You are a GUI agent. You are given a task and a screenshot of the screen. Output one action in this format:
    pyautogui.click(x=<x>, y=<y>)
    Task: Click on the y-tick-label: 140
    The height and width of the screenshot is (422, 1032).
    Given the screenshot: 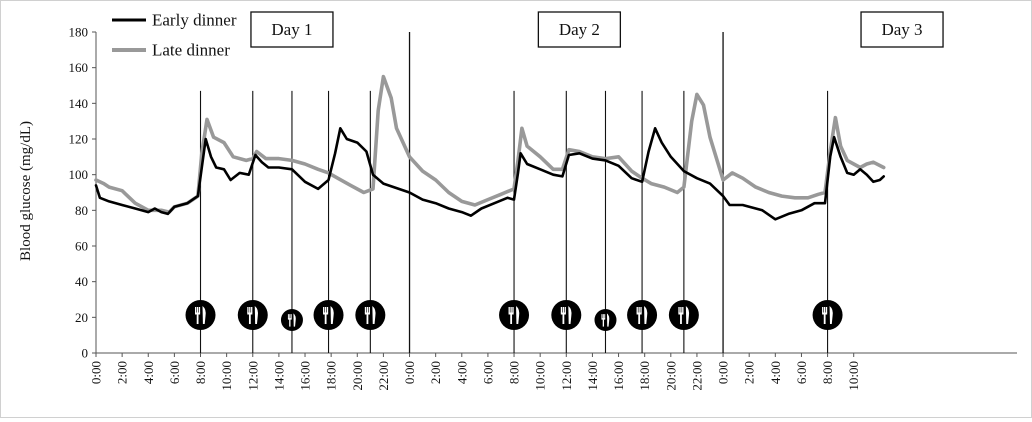 What is the action you would take?
    pyautogui.click(x=79, y=103)
    